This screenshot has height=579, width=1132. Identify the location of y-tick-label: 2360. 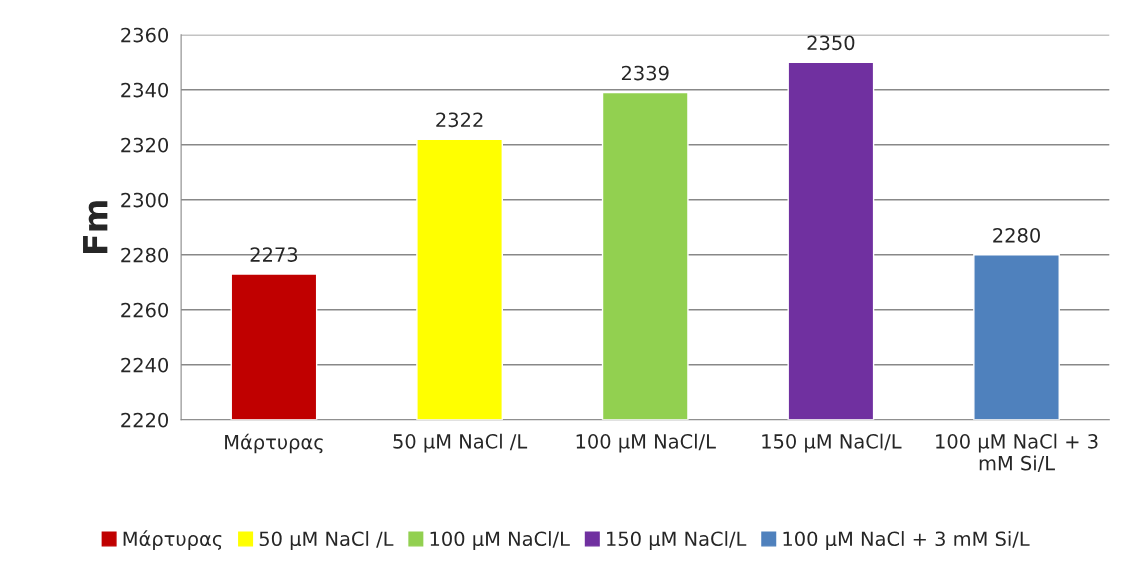
(145, 35).